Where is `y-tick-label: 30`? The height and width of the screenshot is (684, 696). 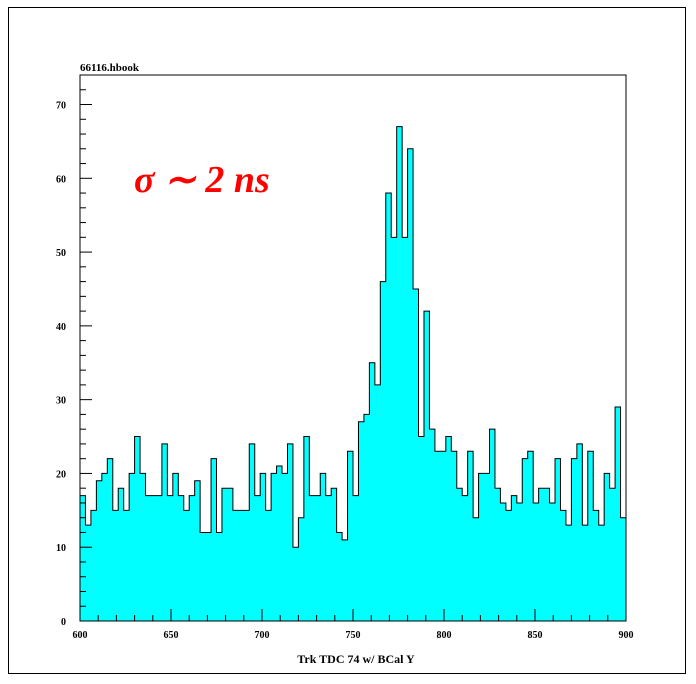 y-tick-label: 30 is located at coordinates (61, 401).